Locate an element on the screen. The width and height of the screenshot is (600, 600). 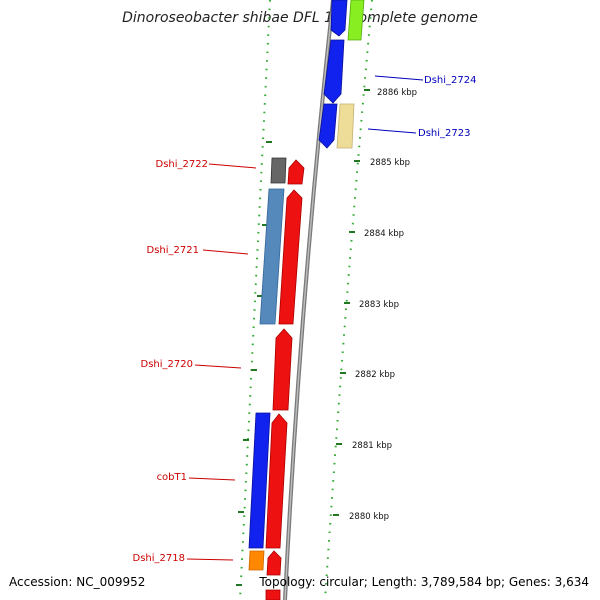
label-dshi-2724: Dshi_2724 is located at coordinates (450, 80).